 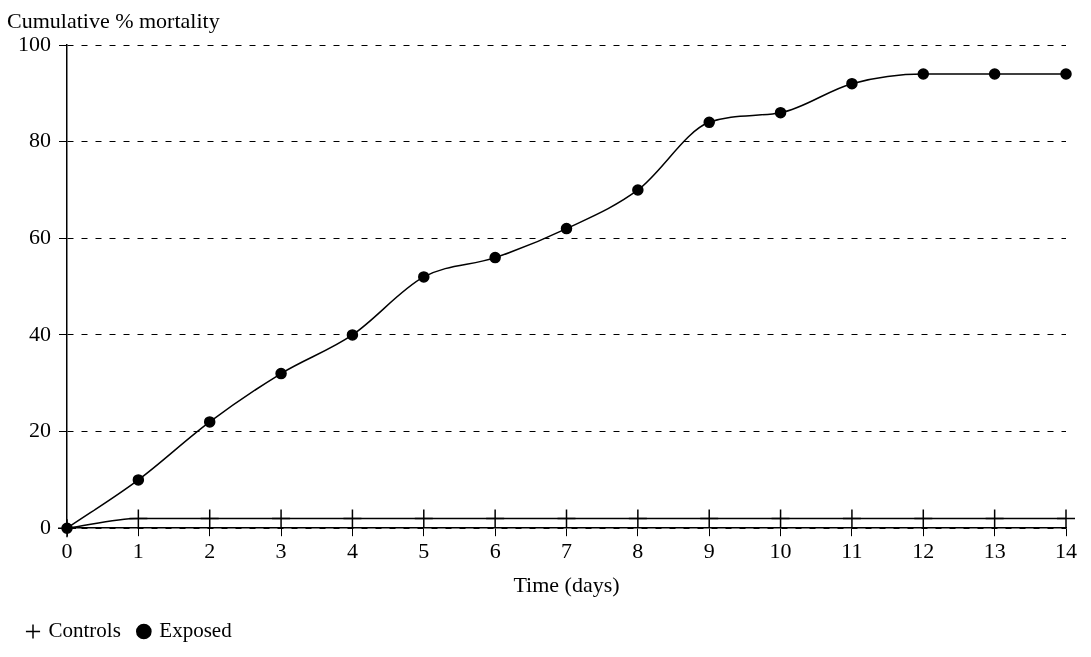 I want to click on x-axis-title: Time (days), so click(x=566, y=584).